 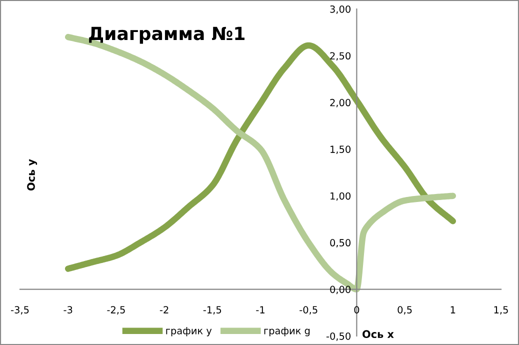 I want to click on x-tick-label: -0,5, so click(x=309, y=310).